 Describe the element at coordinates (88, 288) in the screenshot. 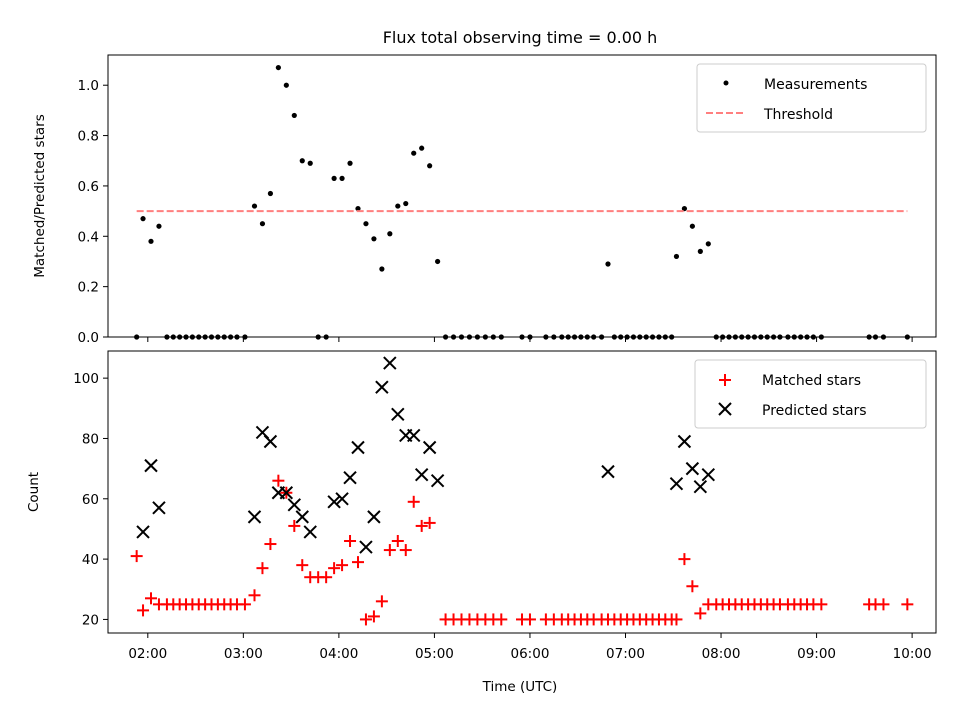

I see `top-y-tick-label: 0.2` at that location.